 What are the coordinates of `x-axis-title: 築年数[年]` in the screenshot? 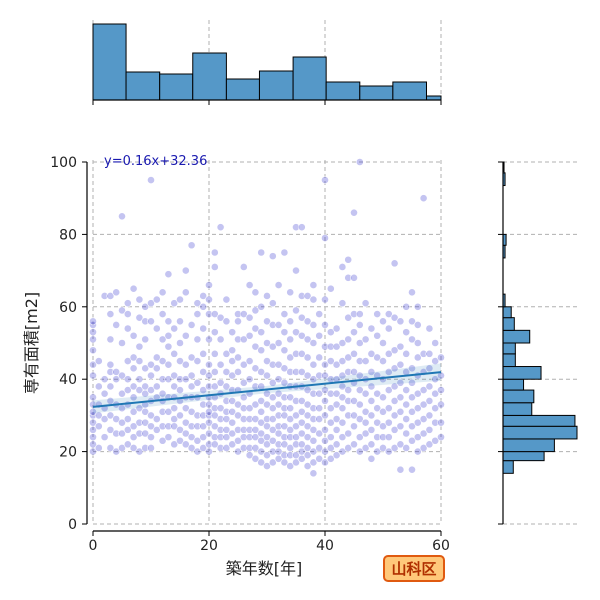 It's located at (264, 568).